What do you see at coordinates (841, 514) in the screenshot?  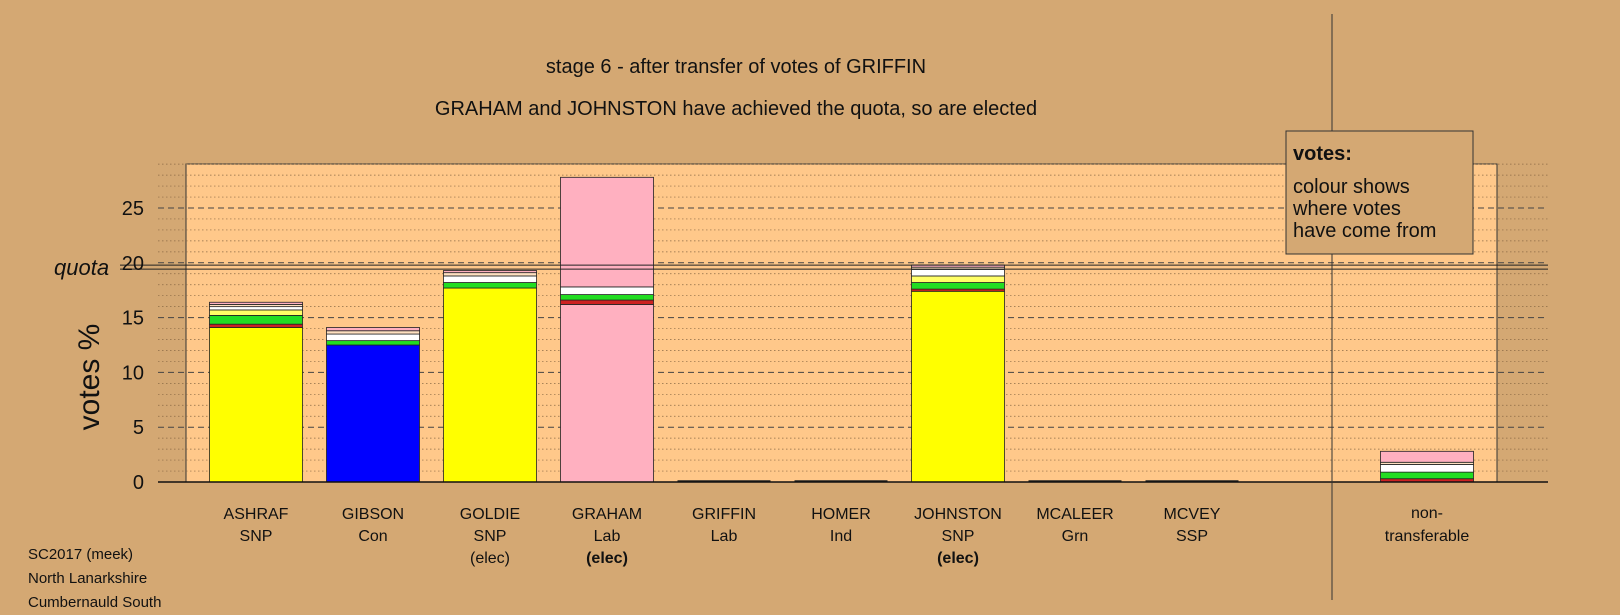 I see `candidate-name-homer: HOMER` at bounding box center [841, 514].